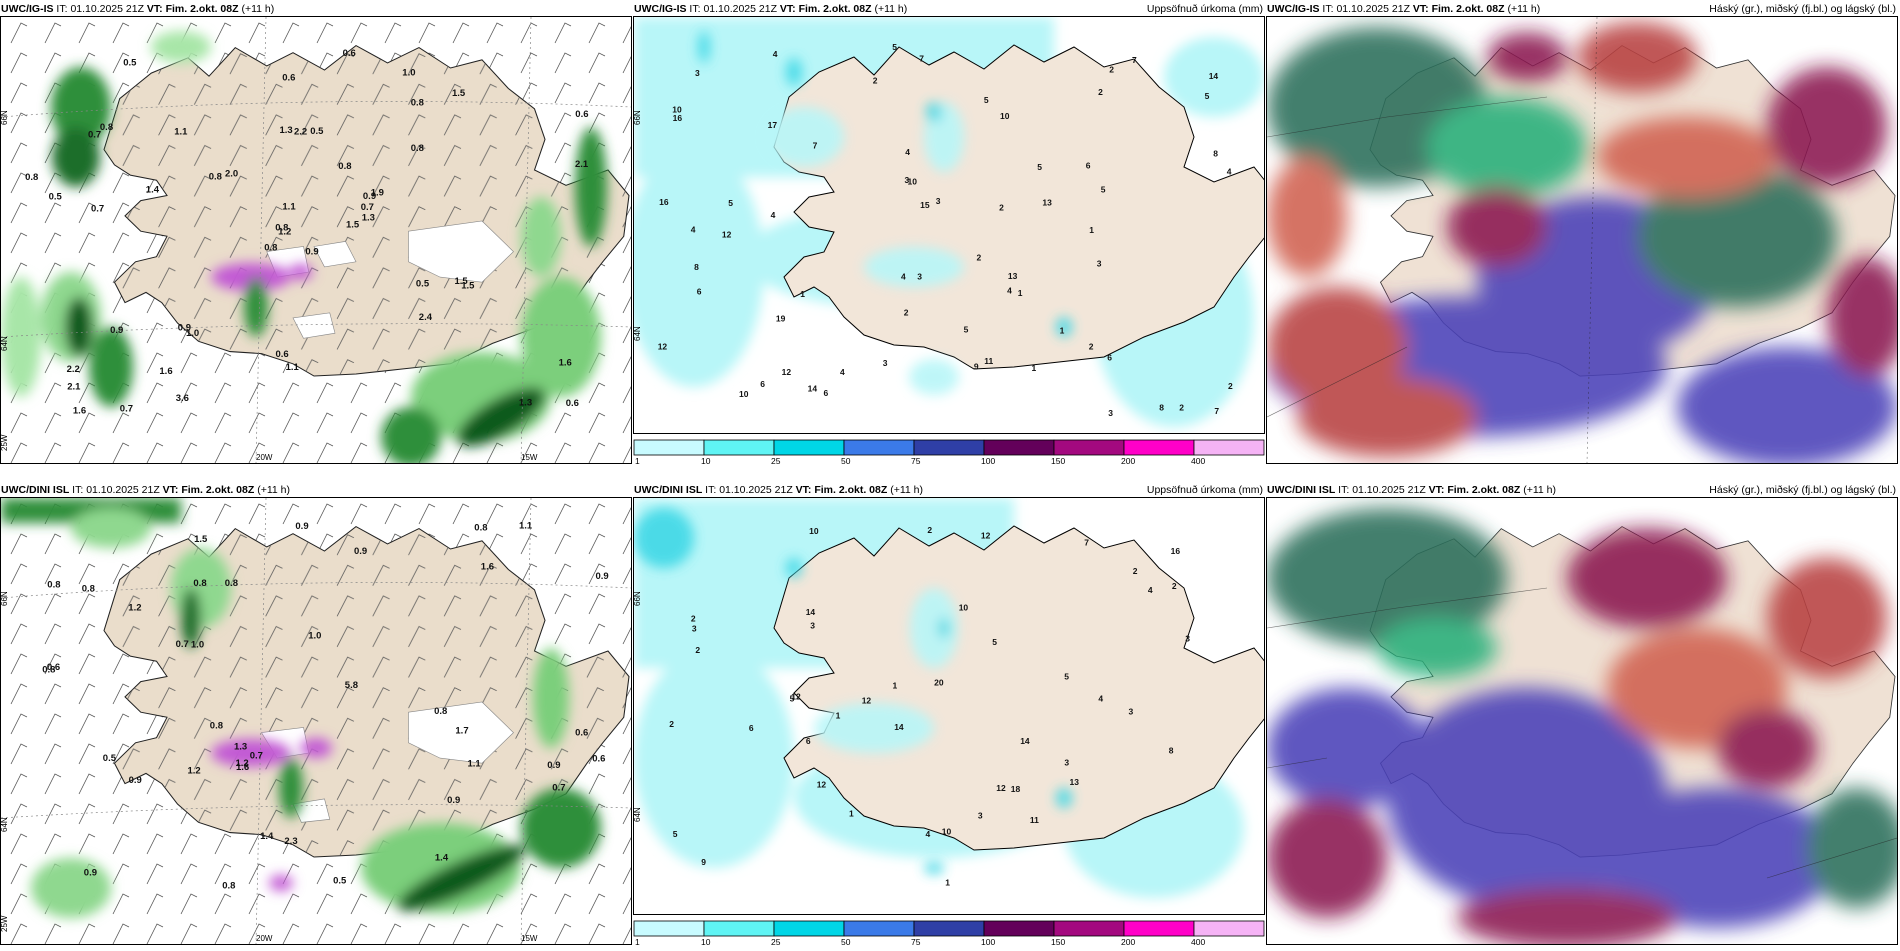 Image resolution: width=1900 pixels, height=951 pixels. I want to click on lat-label: 66N, so click(638, 117).